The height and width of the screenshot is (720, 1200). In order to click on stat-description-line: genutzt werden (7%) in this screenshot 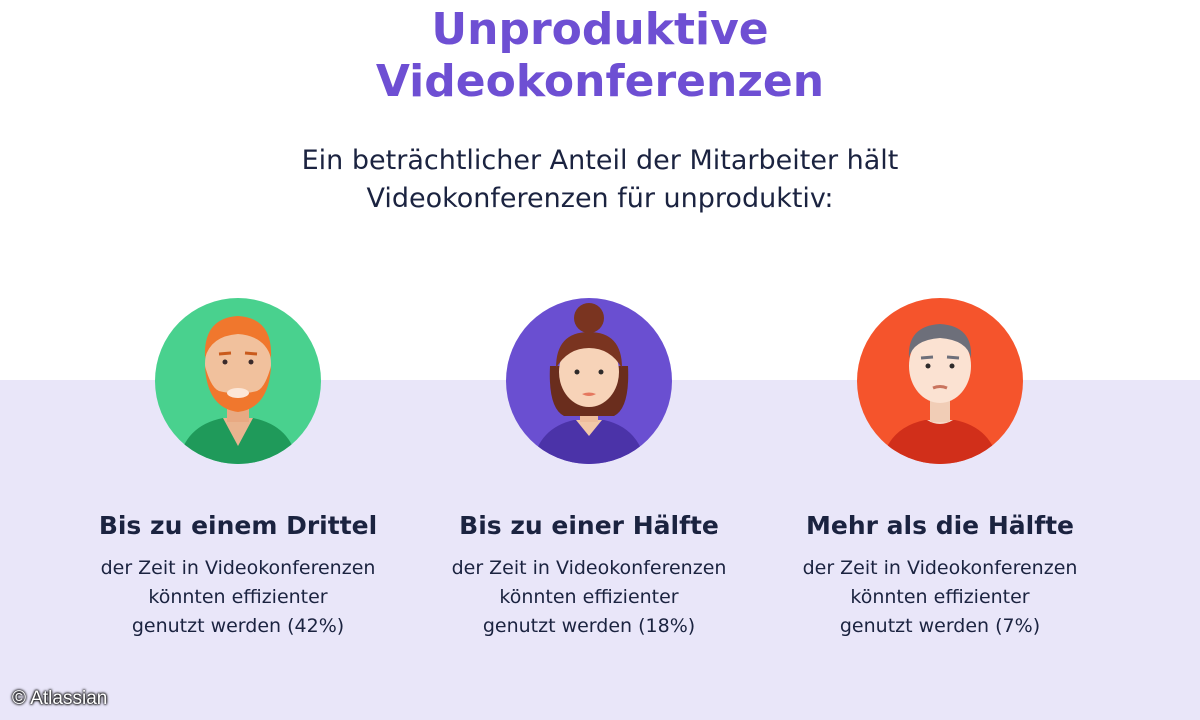, I will do `click(940, 626)`.